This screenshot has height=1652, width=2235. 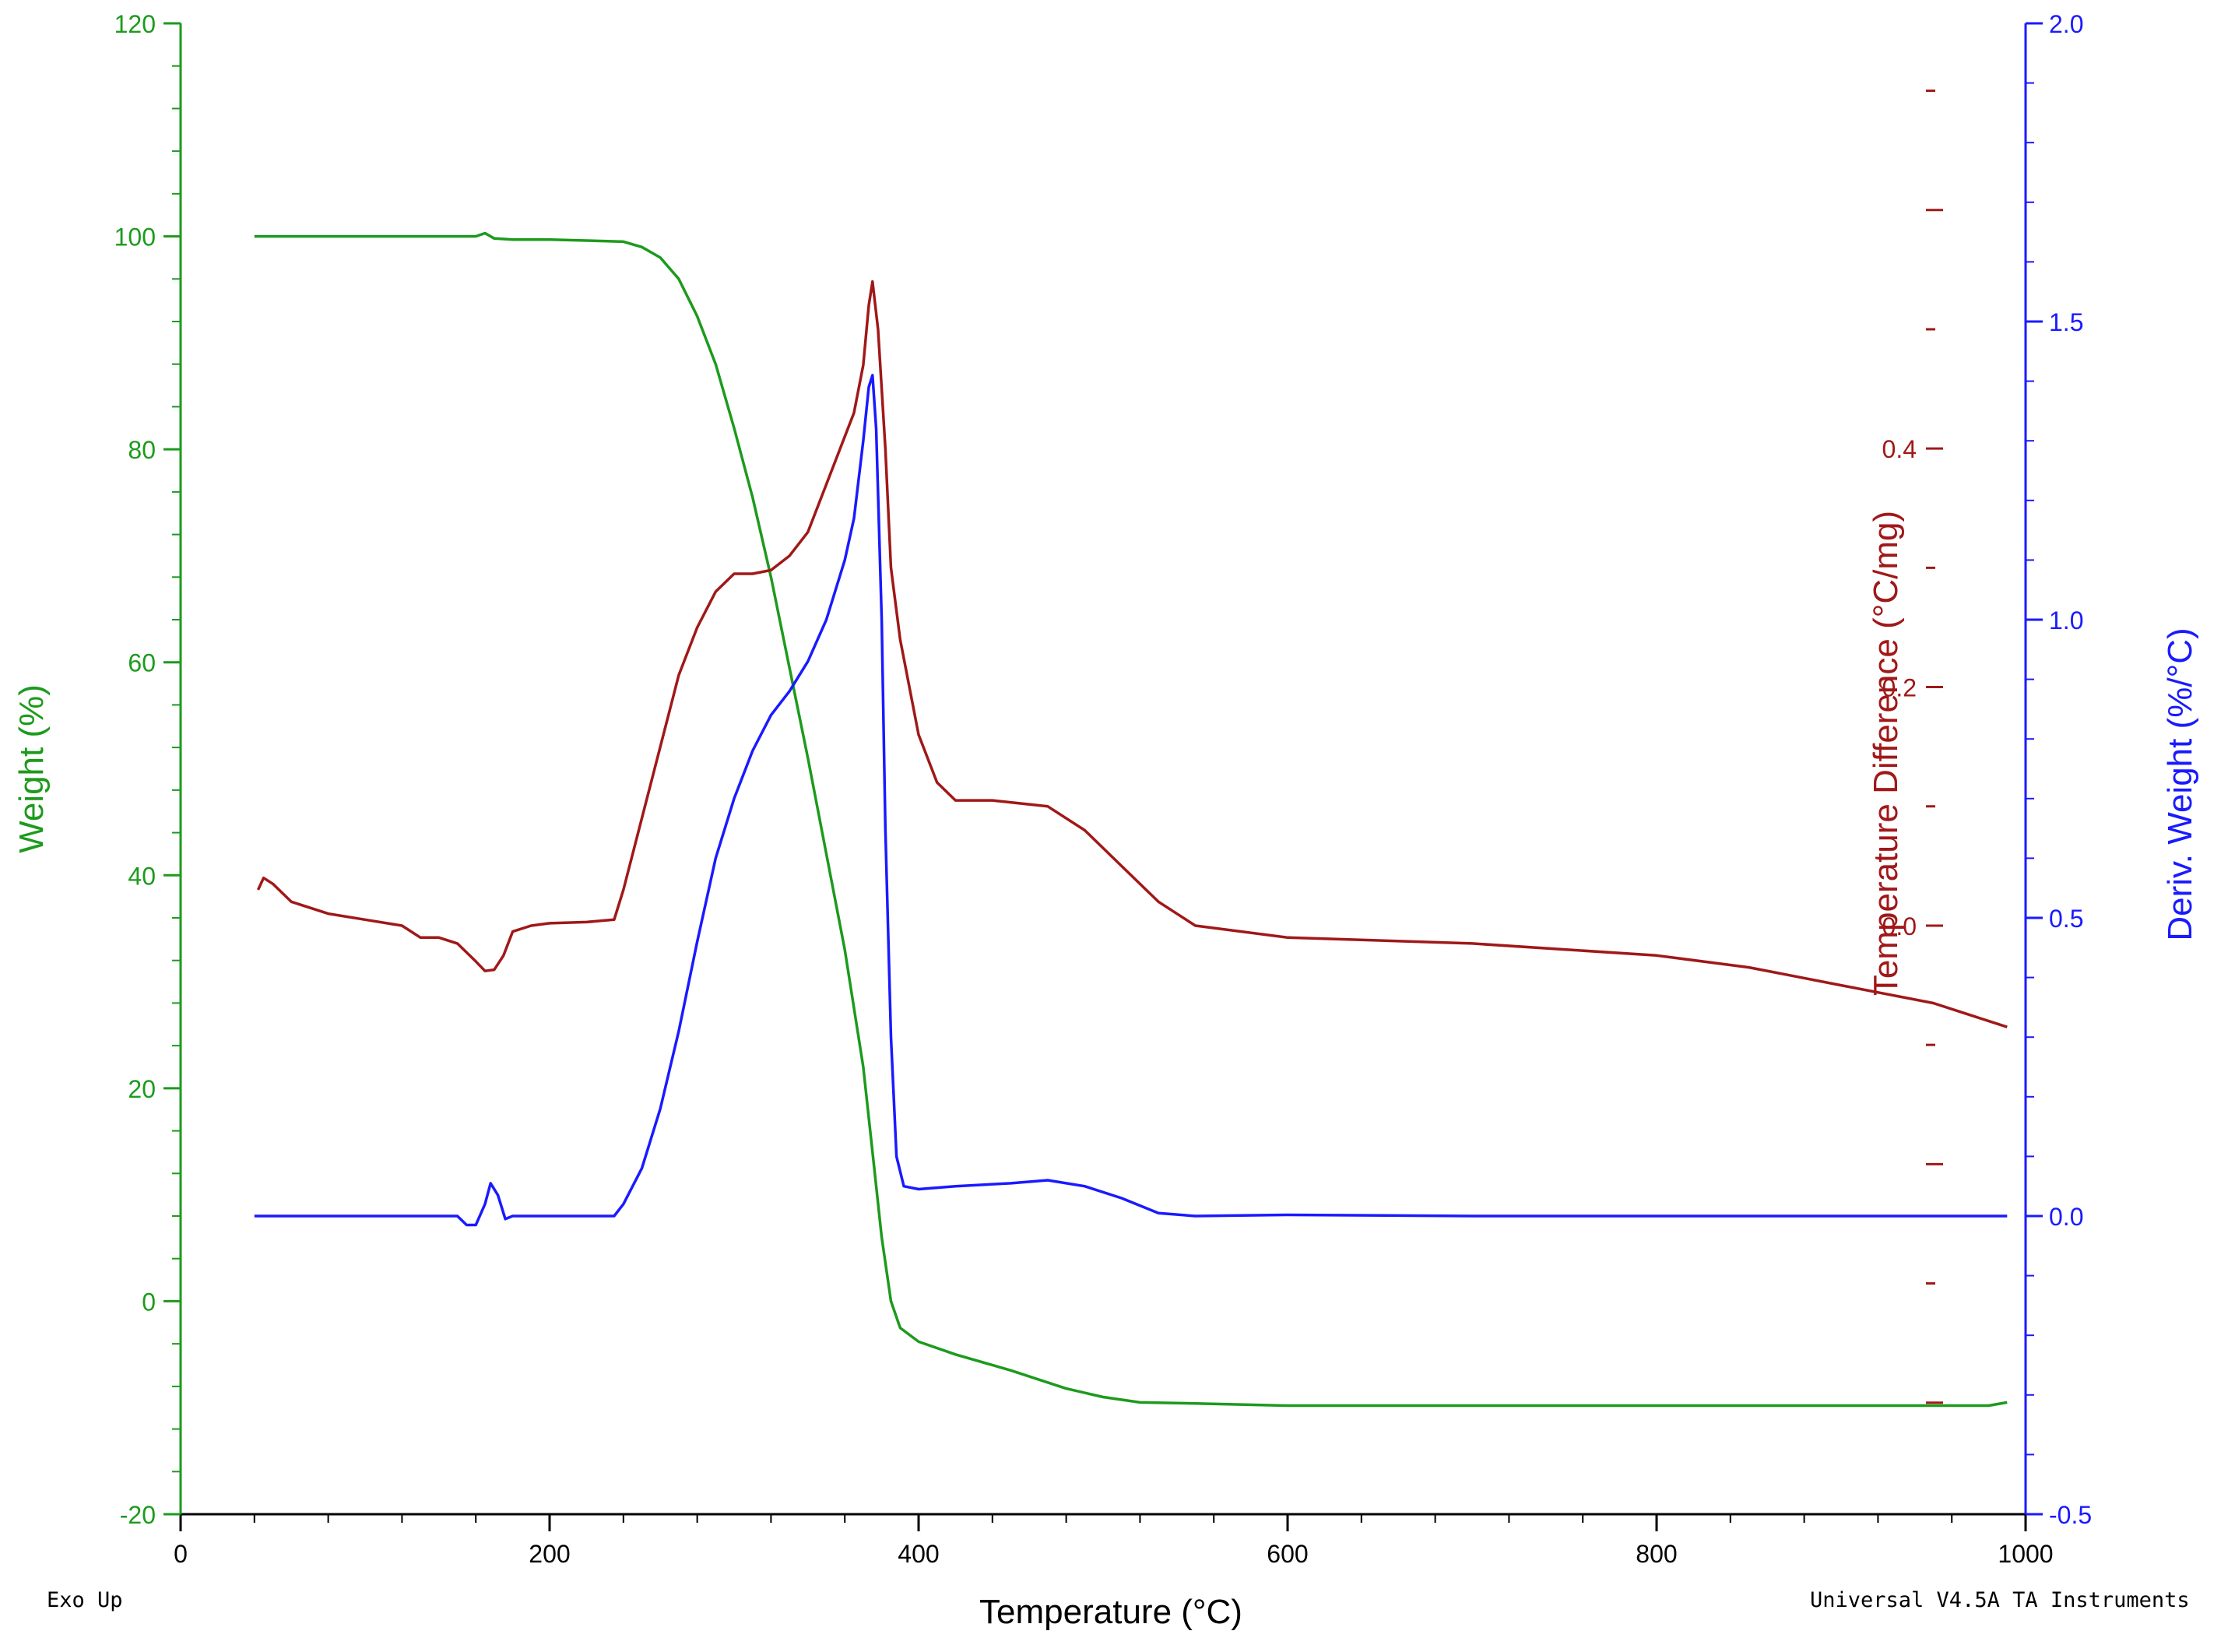 I want to click on tempdiff-axis-title: Temperature Difference (°C/mg), so click(x=1886, y=753).